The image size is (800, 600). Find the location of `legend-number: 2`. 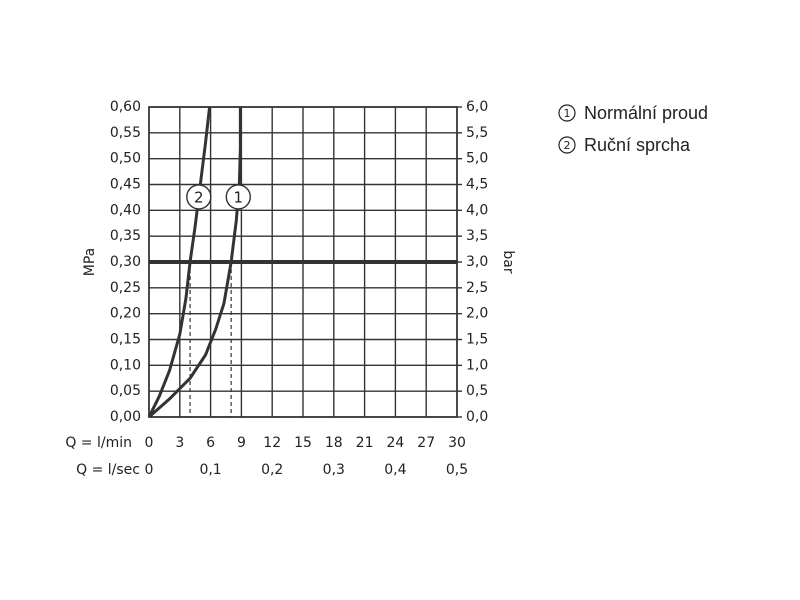

legend-number: 2 is located at coordinates (567, 145).